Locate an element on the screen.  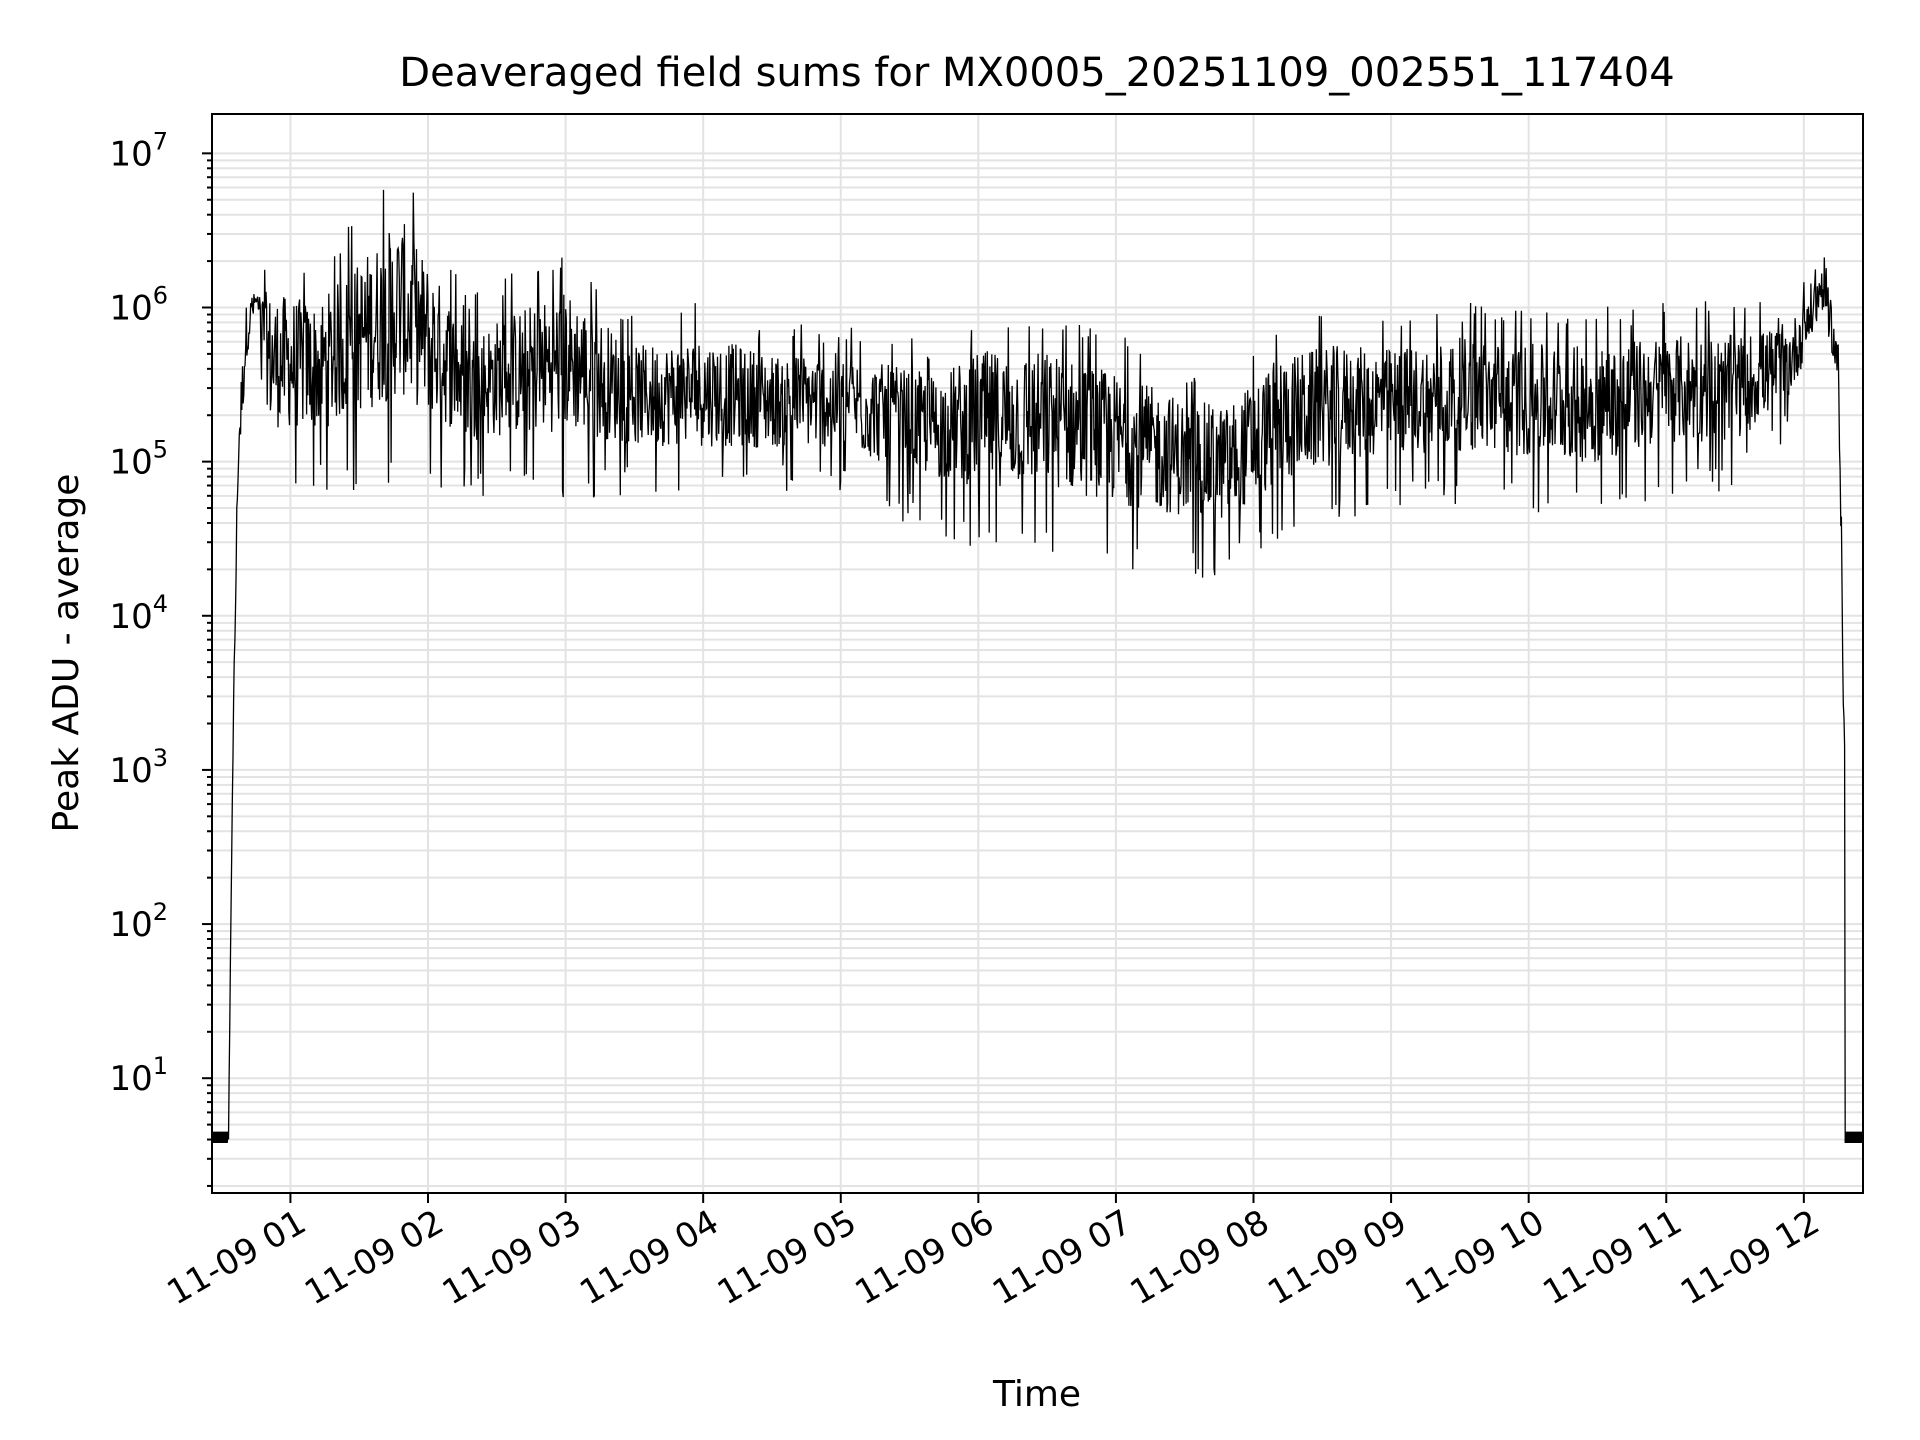
y-tick-label: 10⁷ is located at coordinates (138, 150).